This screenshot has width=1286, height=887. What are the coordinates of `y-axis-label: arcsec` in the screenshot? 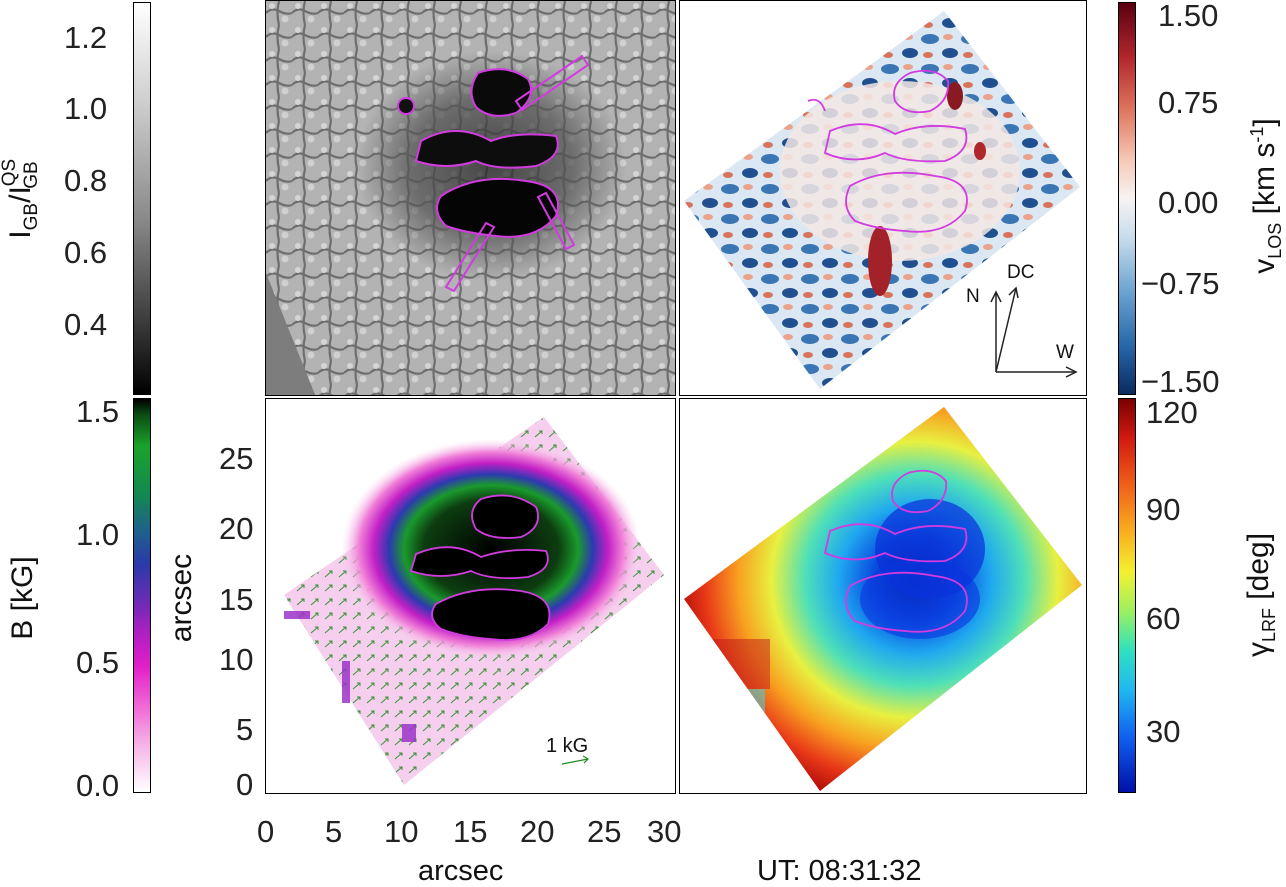 It's located at (181, 598).